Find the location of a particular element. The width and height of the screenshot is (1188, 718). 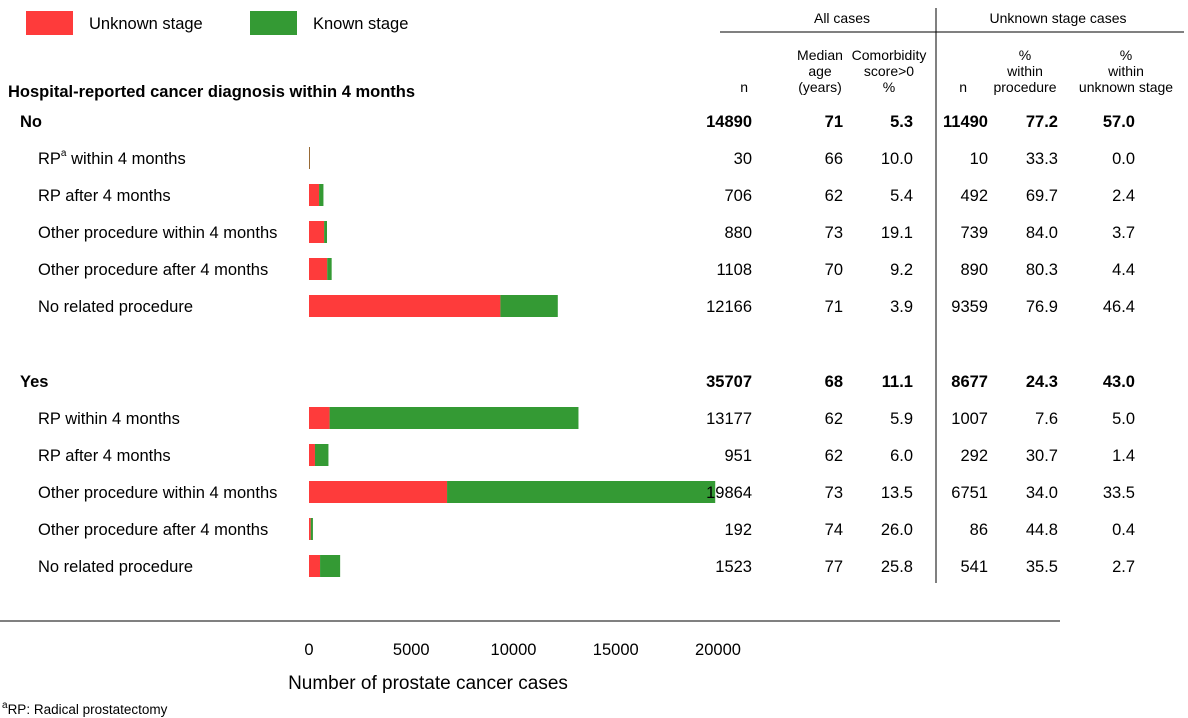

row-label-suffix: within 4 months is located at coordinates (125, 159).